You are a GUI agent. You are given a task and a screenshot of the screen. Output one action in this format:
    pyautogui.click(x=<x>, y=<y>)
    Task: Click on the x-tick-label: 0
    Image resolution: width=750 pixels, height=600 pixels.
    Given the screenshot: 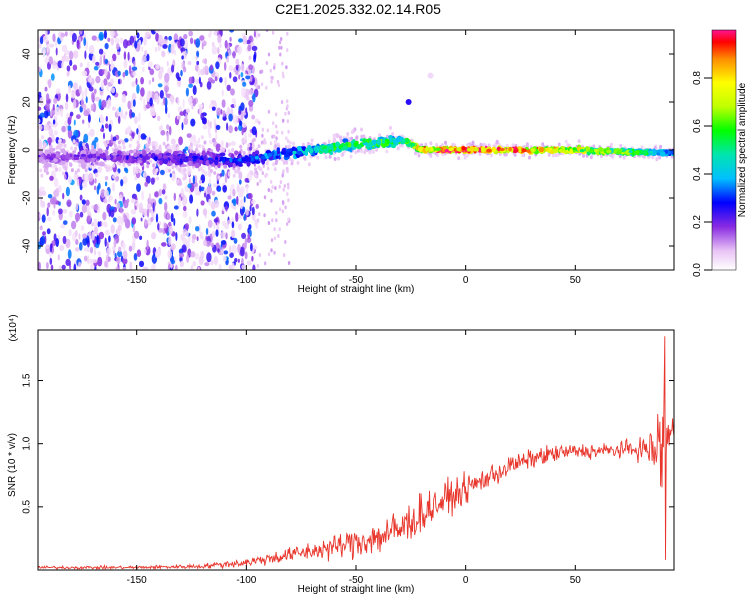 What is the action you would take?
    pyautogui.click(x=466, y=280)
    